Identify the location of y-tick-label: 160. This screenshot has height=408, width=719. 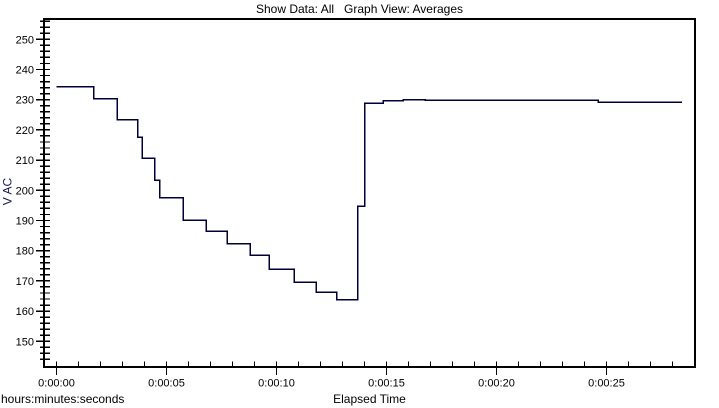
(25, 312).